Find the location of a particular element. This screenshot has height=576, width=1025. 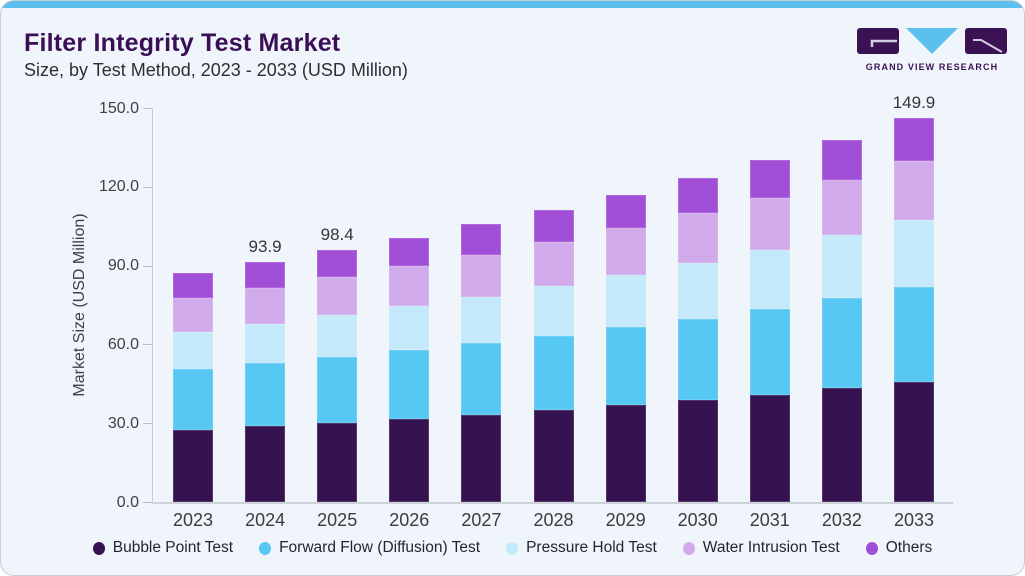

y-tick-label: 60.0 is located at coordinates (123, 344).